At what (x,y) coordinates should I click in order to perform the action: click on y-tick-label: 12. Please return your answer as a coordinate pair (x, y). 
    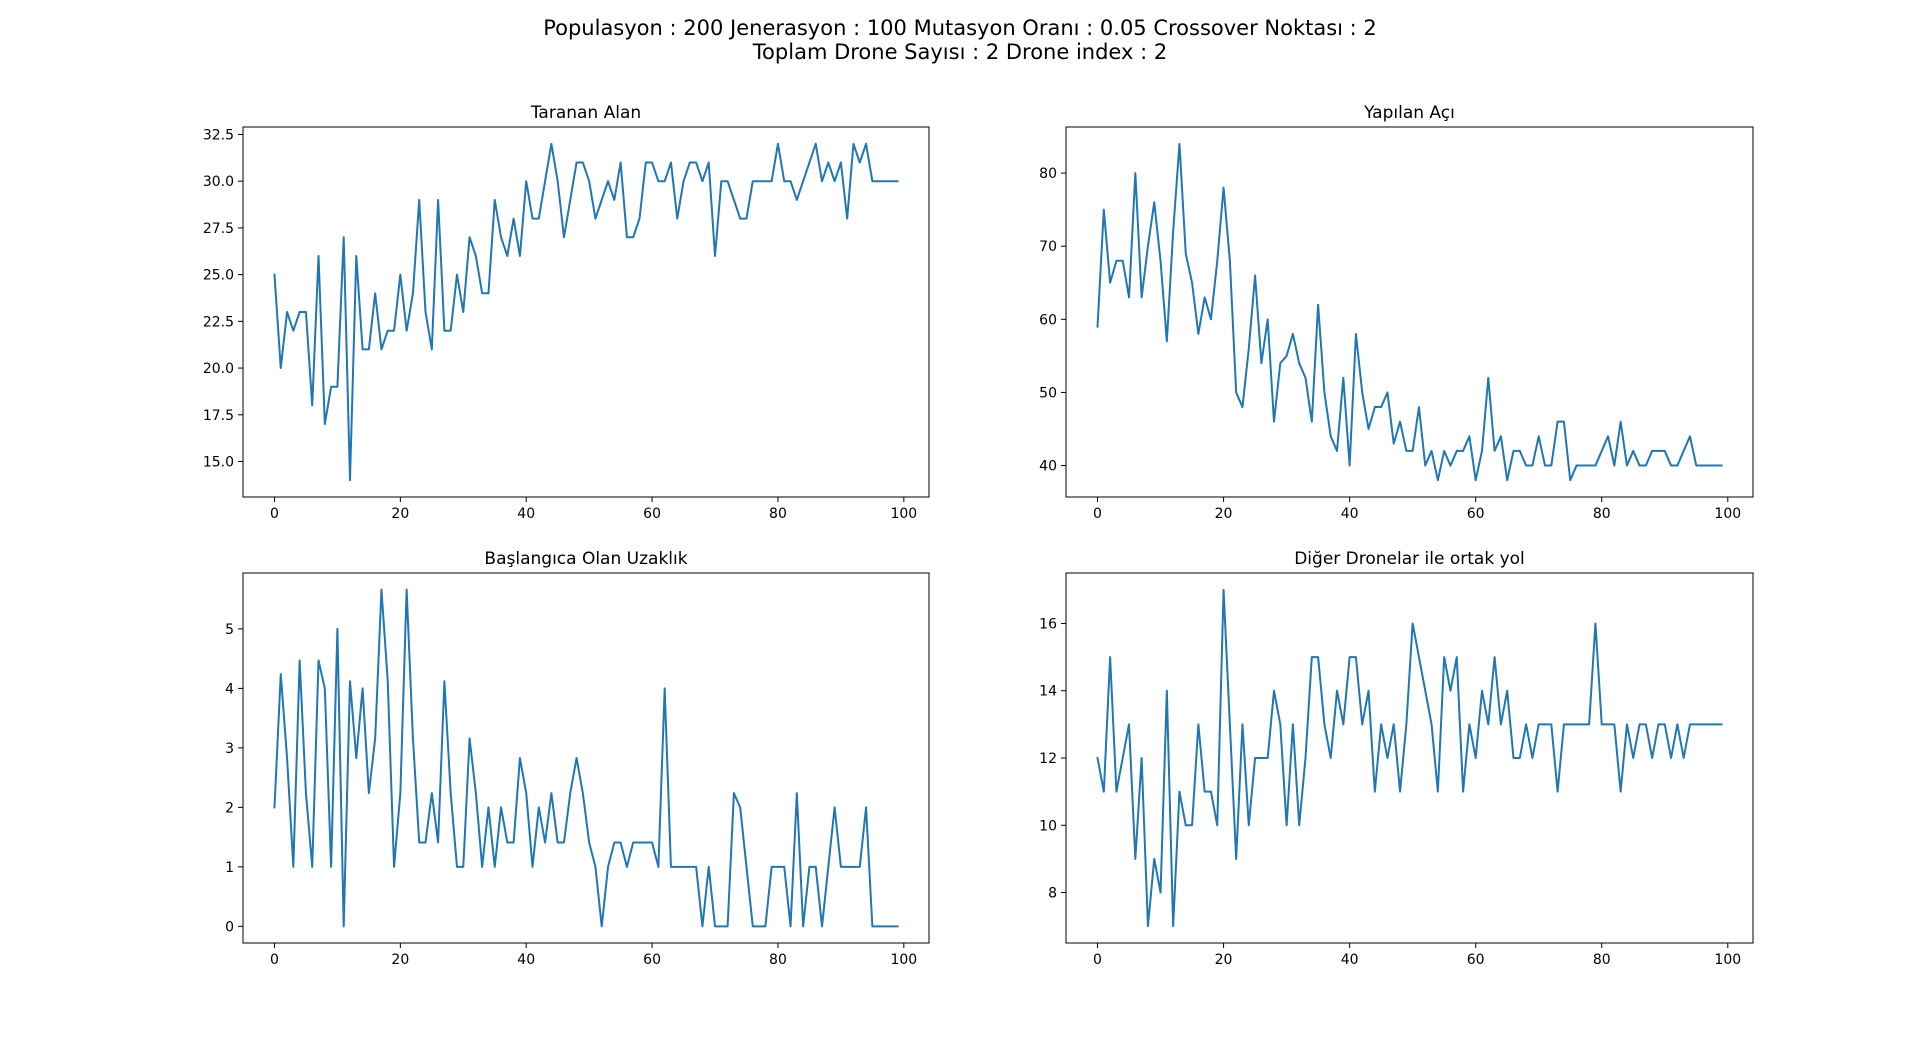
    Looking at the image, I should click on (1048, 759).